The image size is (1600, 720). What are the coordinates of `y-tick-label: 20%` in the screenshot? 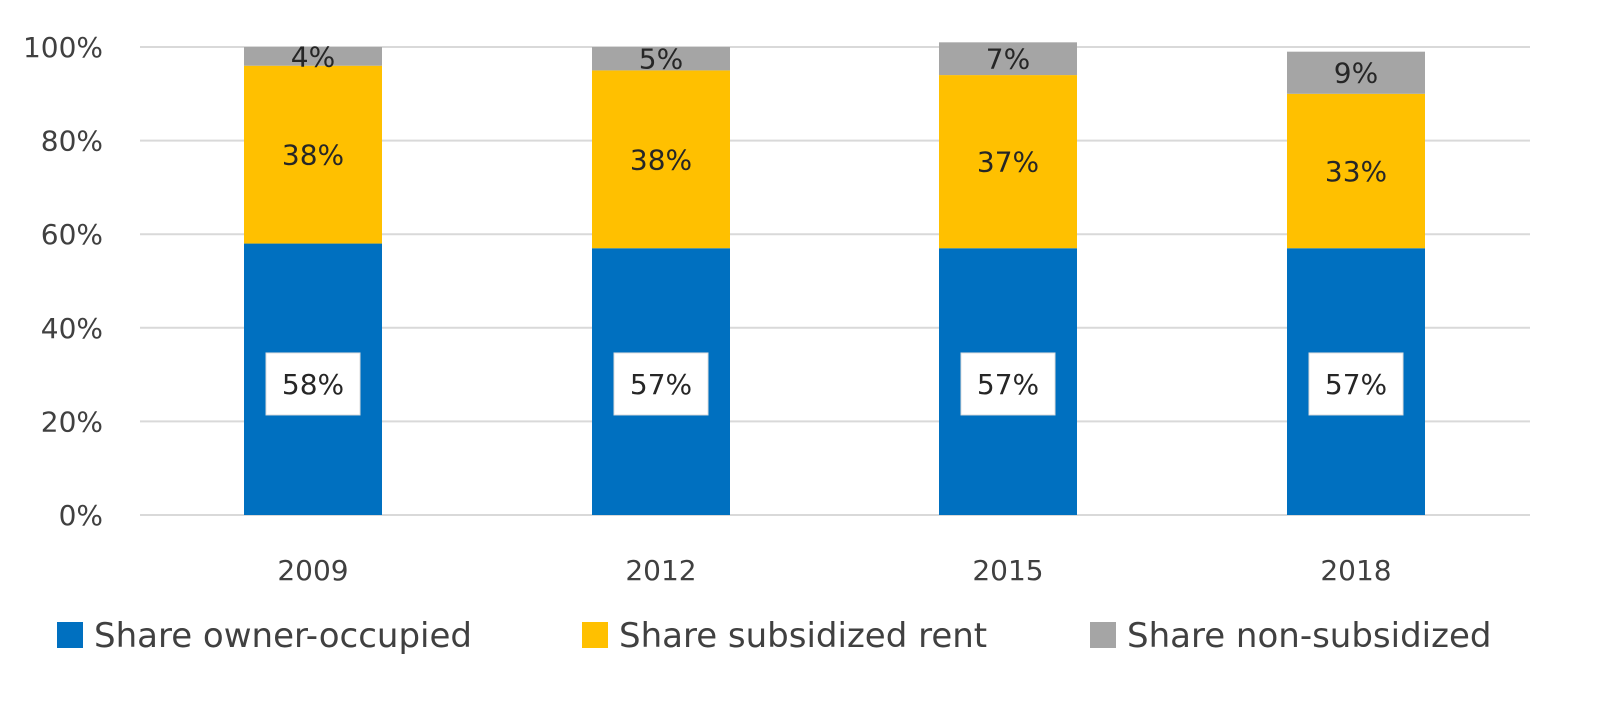 It's located at (72, 421).